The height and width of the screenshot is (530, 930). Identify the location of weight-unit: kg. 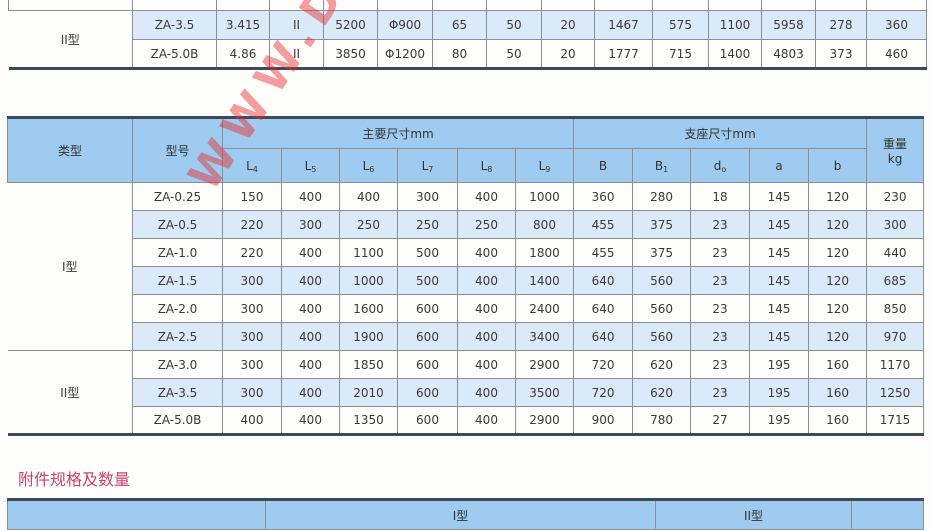
(895, 159).